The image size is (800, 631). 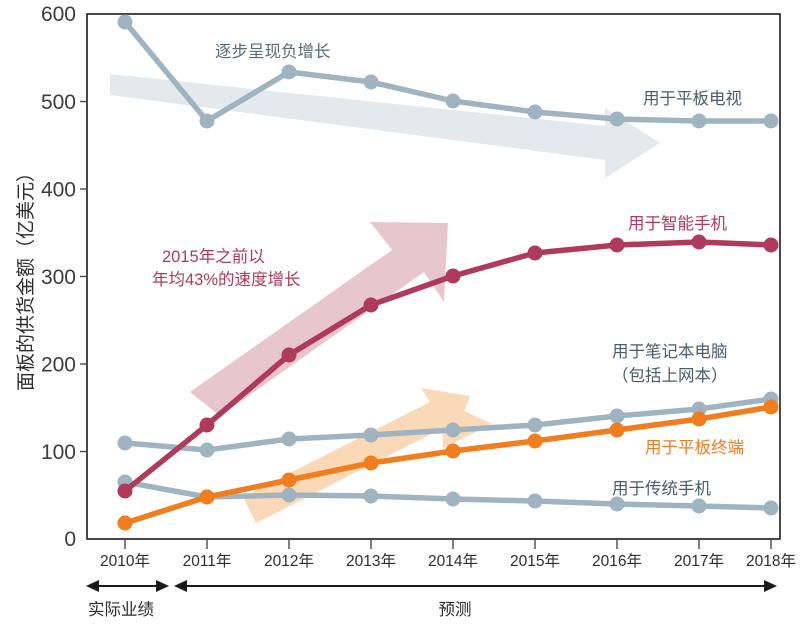 What do you see at coordinates (213, 256) in the screenshot?
I see `annotation-smartphone-growth-line1: 2015年之前以` at bounding box center [213, 256].